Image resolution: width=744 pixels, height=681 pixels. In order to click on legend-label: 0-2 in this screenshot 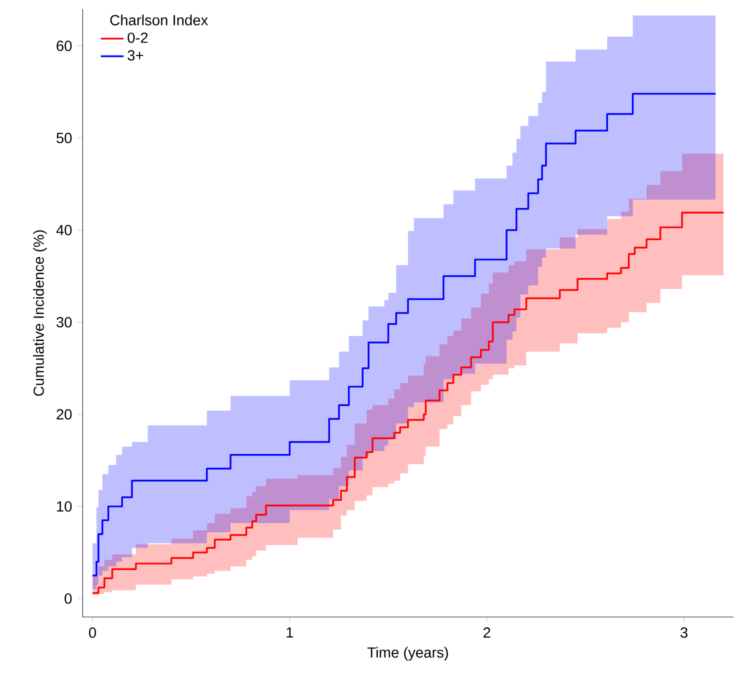, I will do `click(138, 37)`.